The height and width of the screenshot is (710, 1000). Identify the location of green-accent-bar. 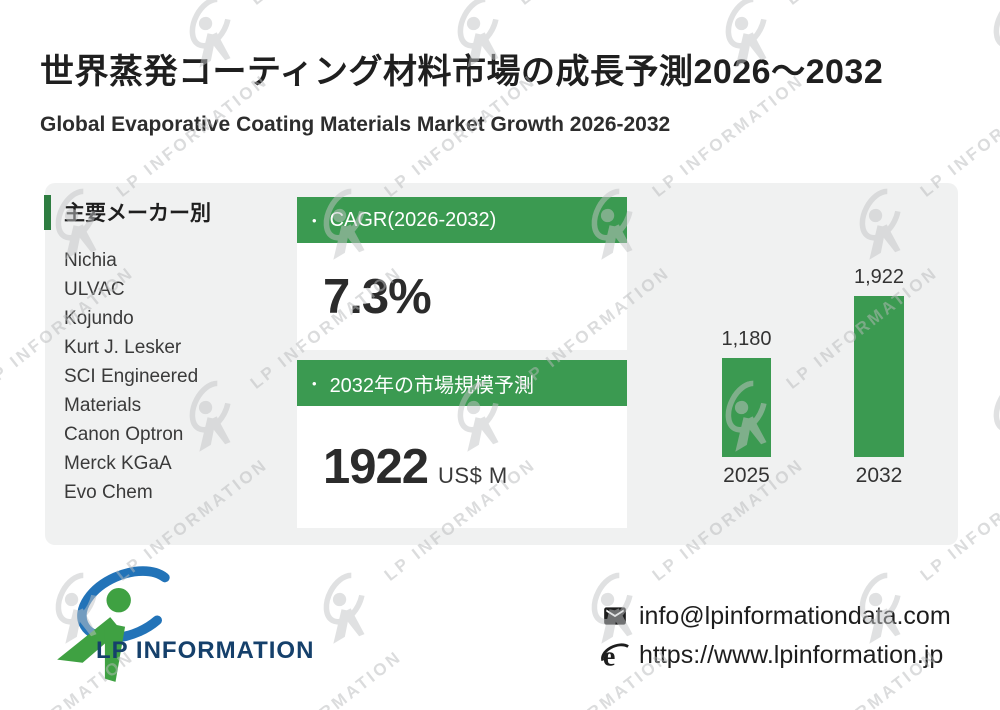
(47, 212).